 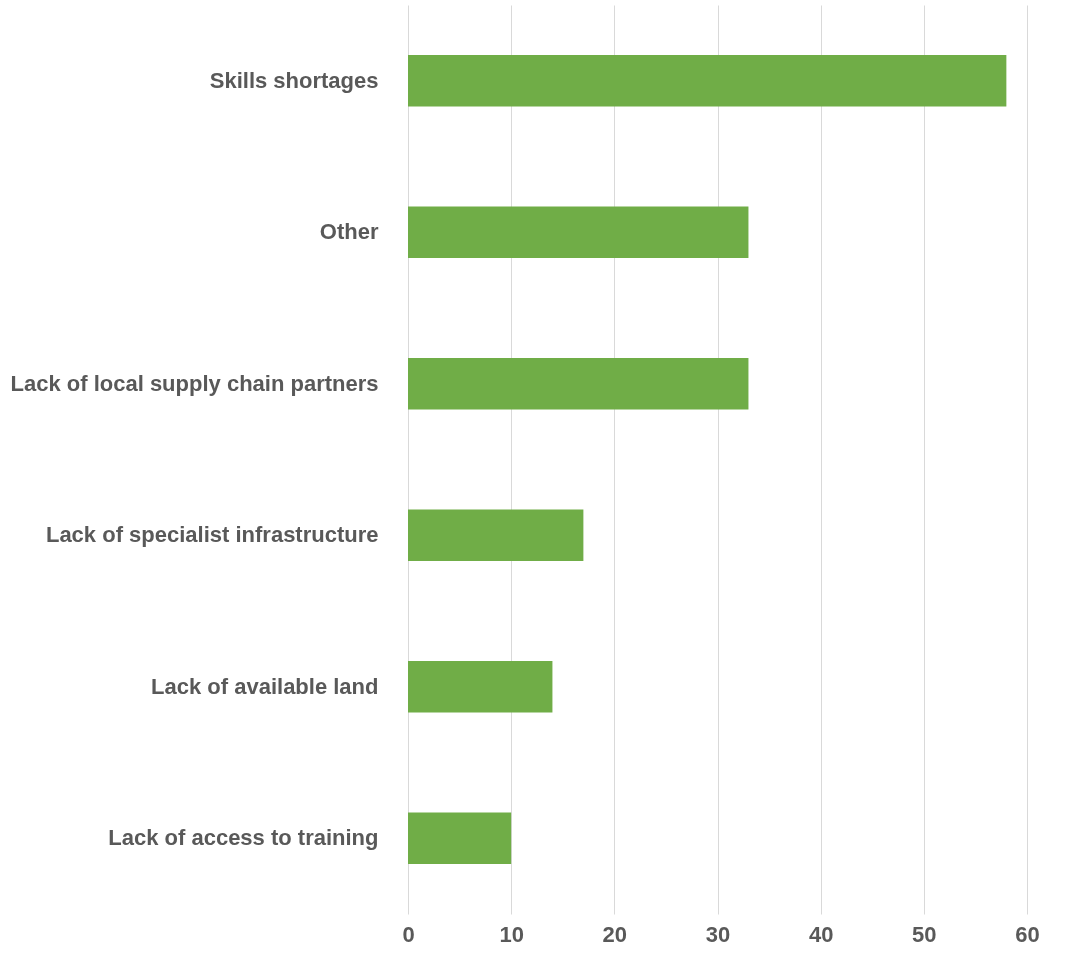 I want to click on x-tick-label: 60, so click(x=1027, y=934).